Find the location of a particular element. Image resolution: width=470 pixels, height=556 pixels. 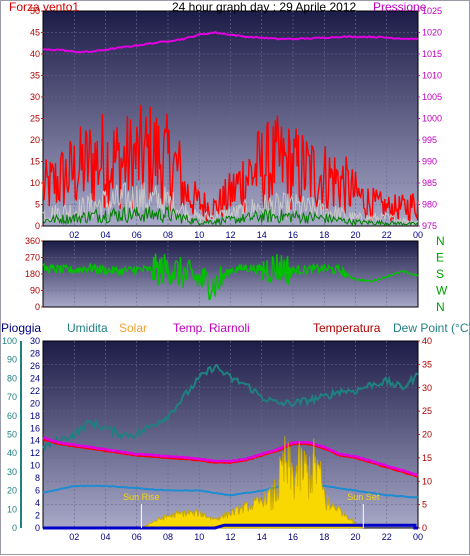

legend-label: Temperatura is located at coordinates (347, 328).